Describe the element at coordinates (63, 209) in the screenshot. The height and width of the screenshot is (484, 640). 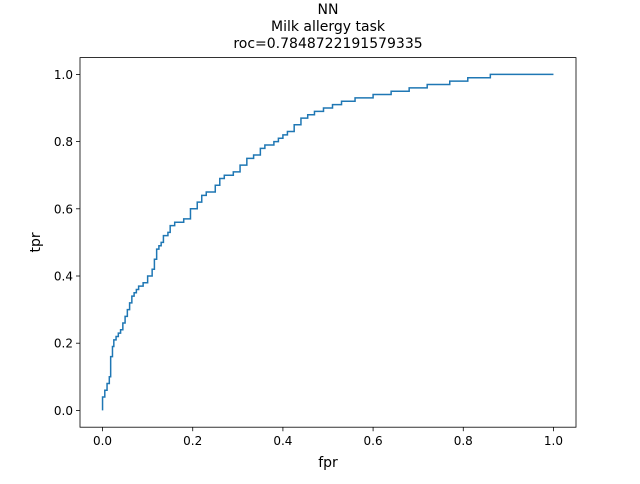
I see `y-tick-label: 0.6` at that location.